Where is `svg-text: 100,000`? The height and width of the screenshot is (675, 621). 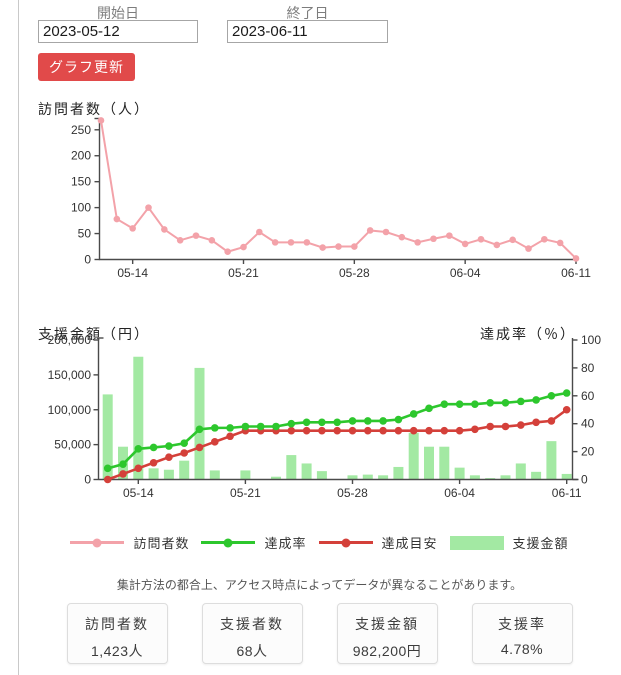
svg-text: 100,000 is located at coordinates (70, 410).